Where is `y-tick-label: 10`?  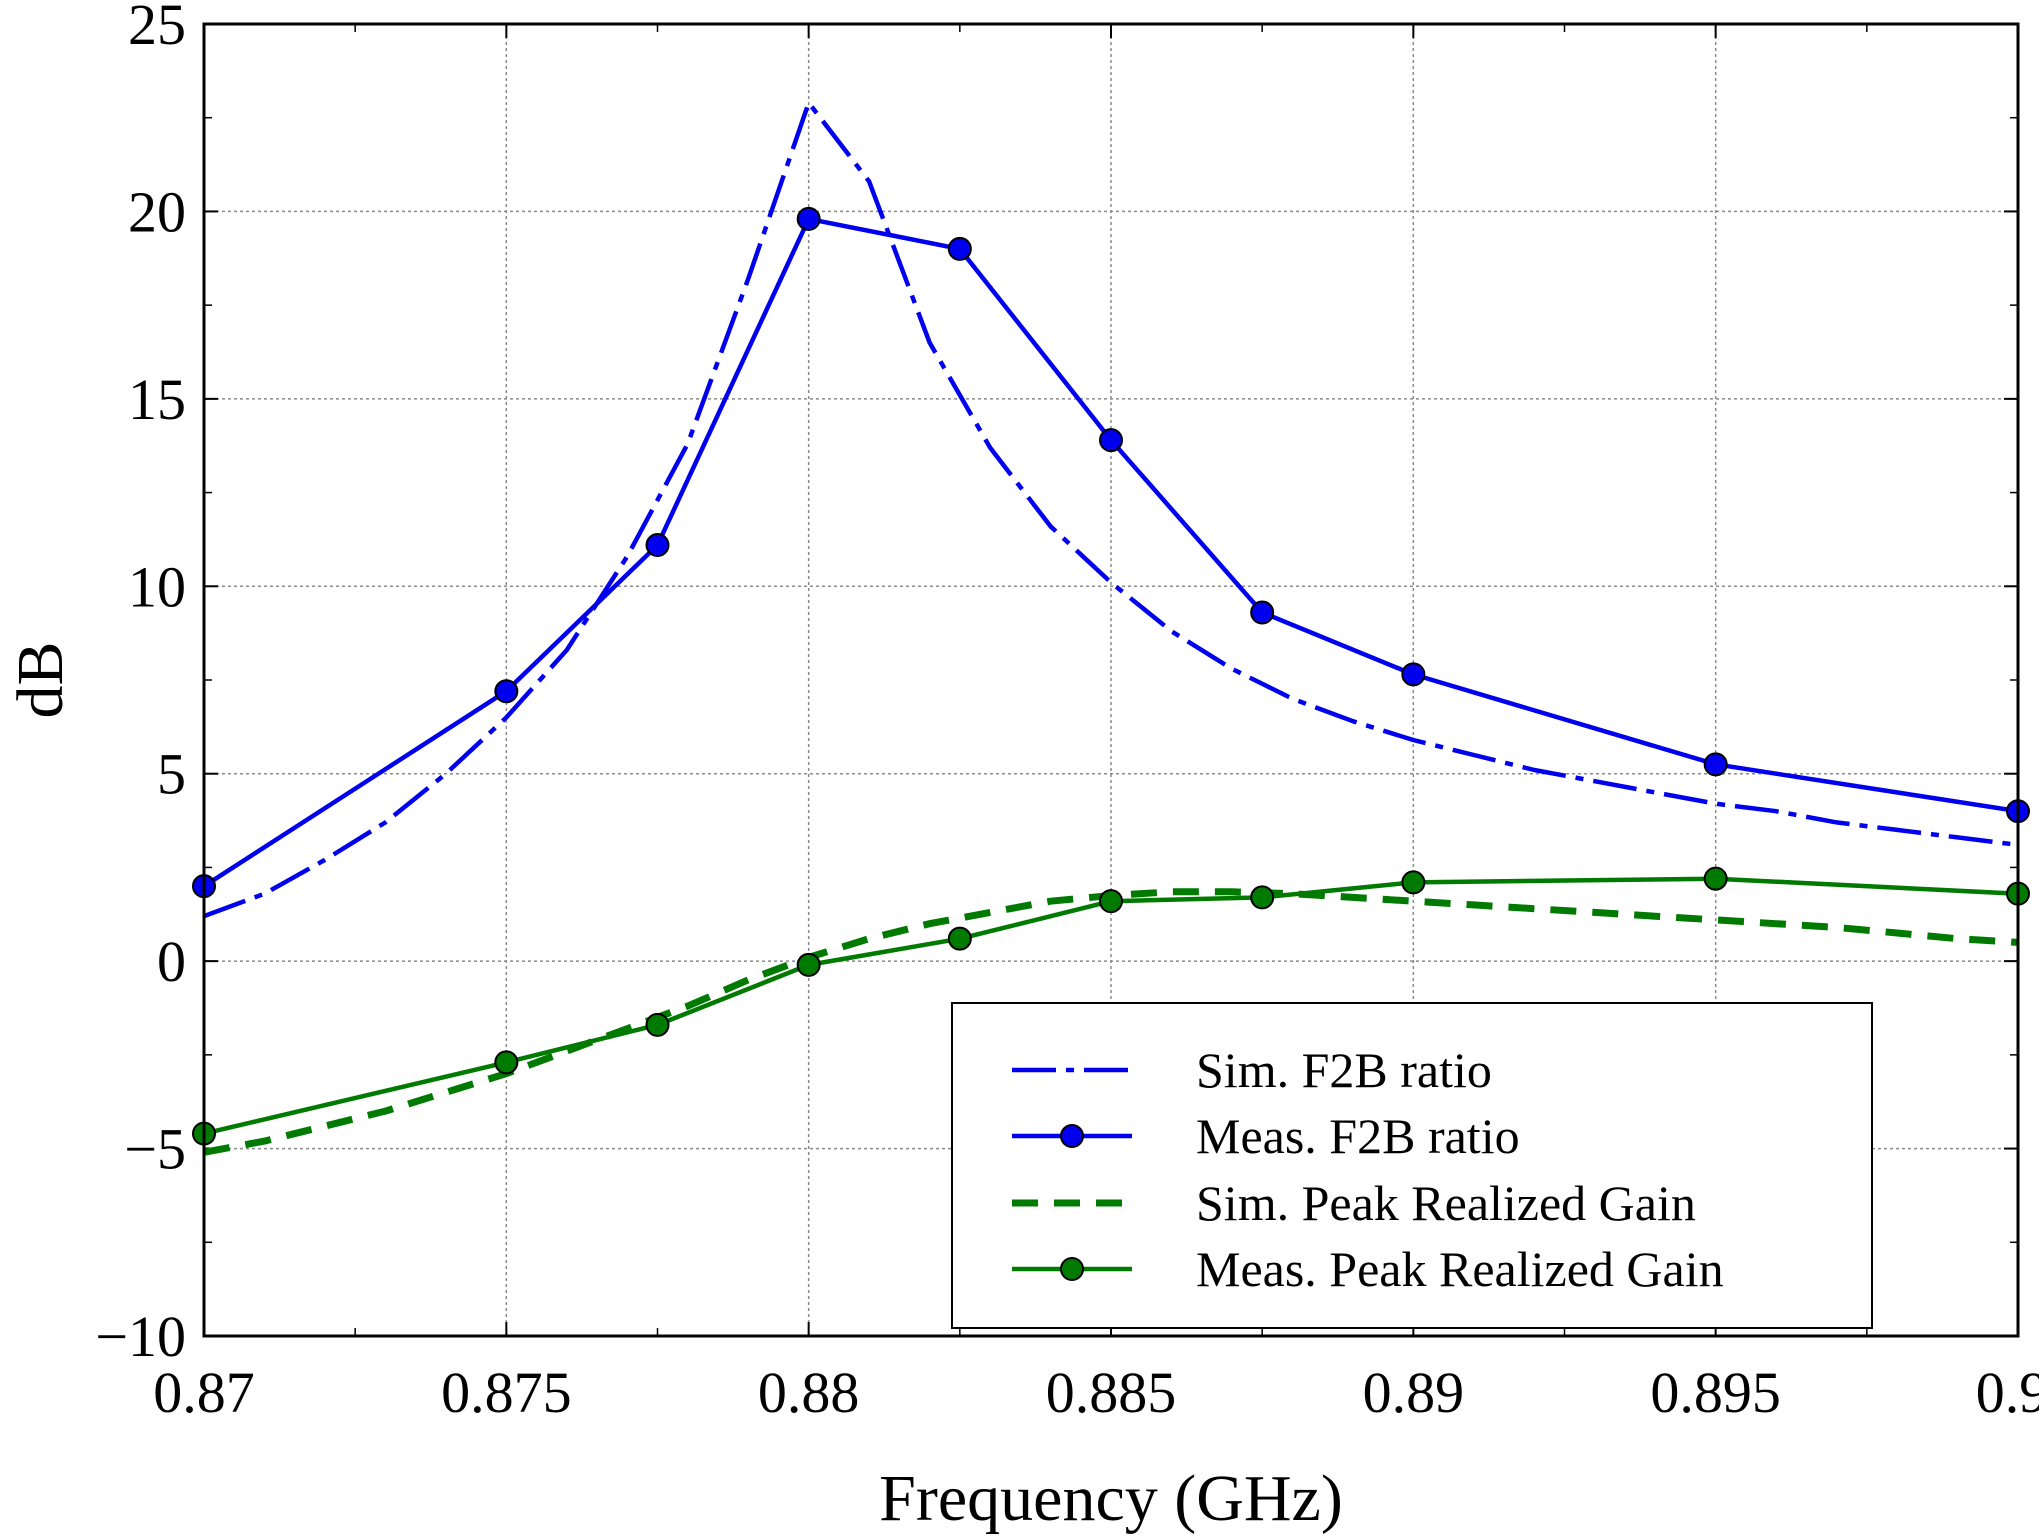 y-tick-label: 10 is located at coordinates (157, 586).